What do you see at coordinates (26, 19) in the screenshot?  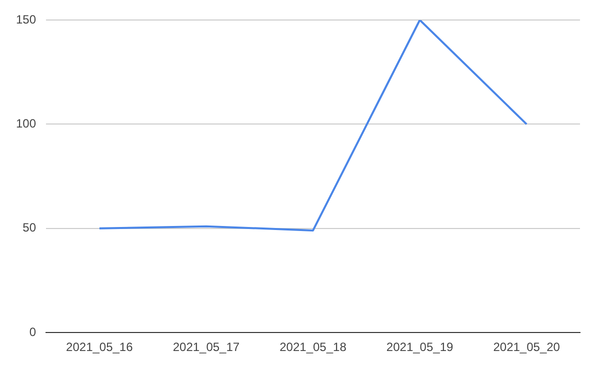 I see `y-tick-label: 150` at bounding box center [26, 19].